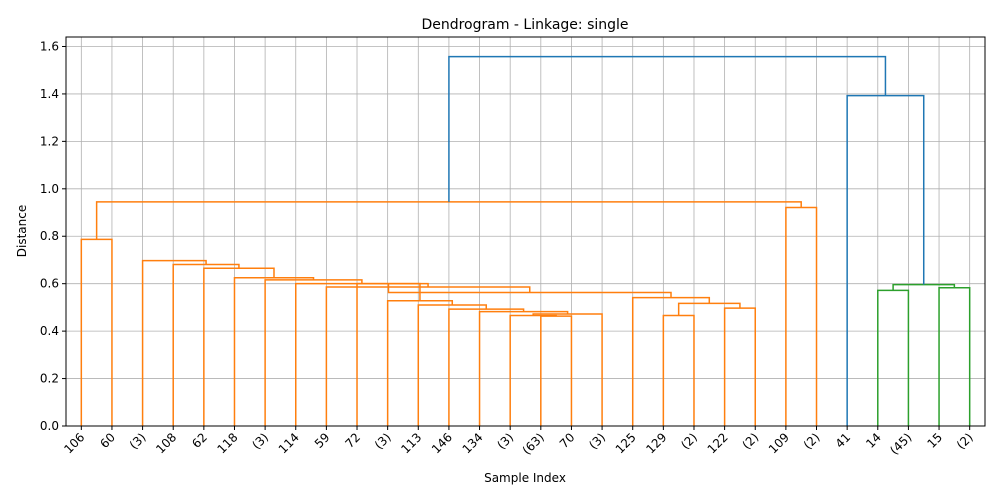  I want to click on y-tick-label: 1.0, so click(49, 189).